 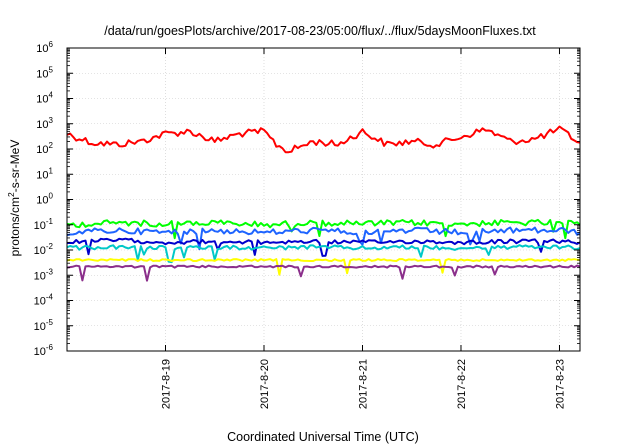 What do you see at coordinates (44, 148) in the screenshot?
I see `y-tick-label: 10²` at bounding box center [44, 148].